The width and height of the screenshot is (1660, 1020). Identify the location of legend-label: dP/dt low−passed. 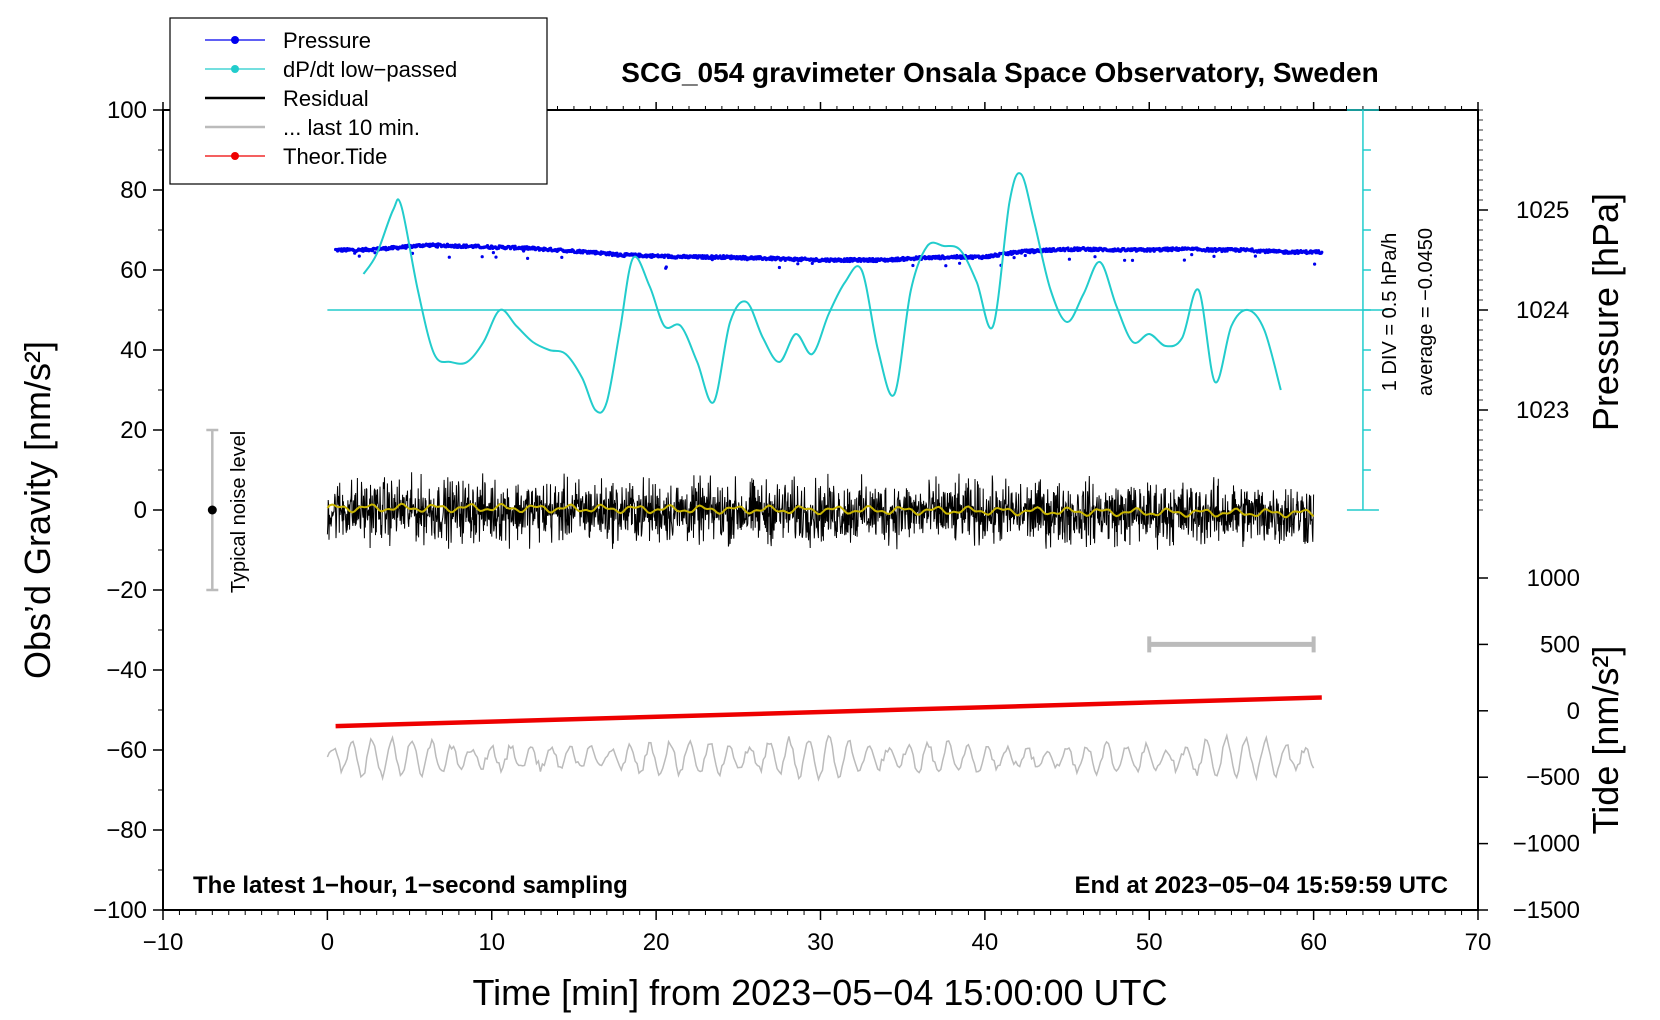
(370, 69).